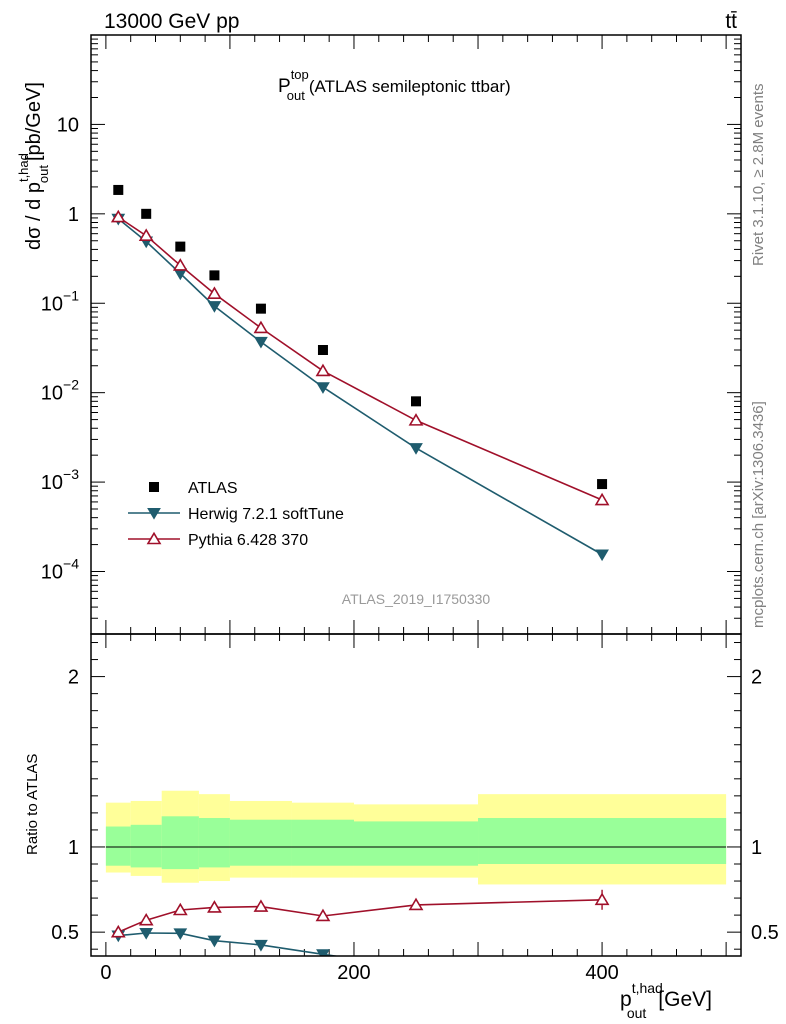  What do you see at coordinates (43, 174) in the screenshot?
I see `y-axis-title-sub: out` at bounding box center [43, 174].